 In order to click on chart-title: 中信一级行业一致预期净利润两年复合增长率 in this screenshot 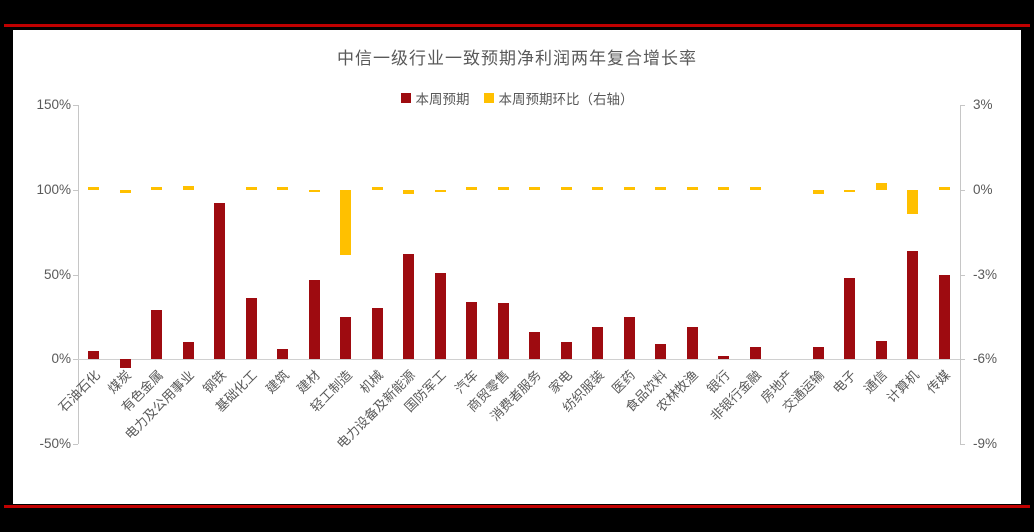, I will do `click(517, 58)`.